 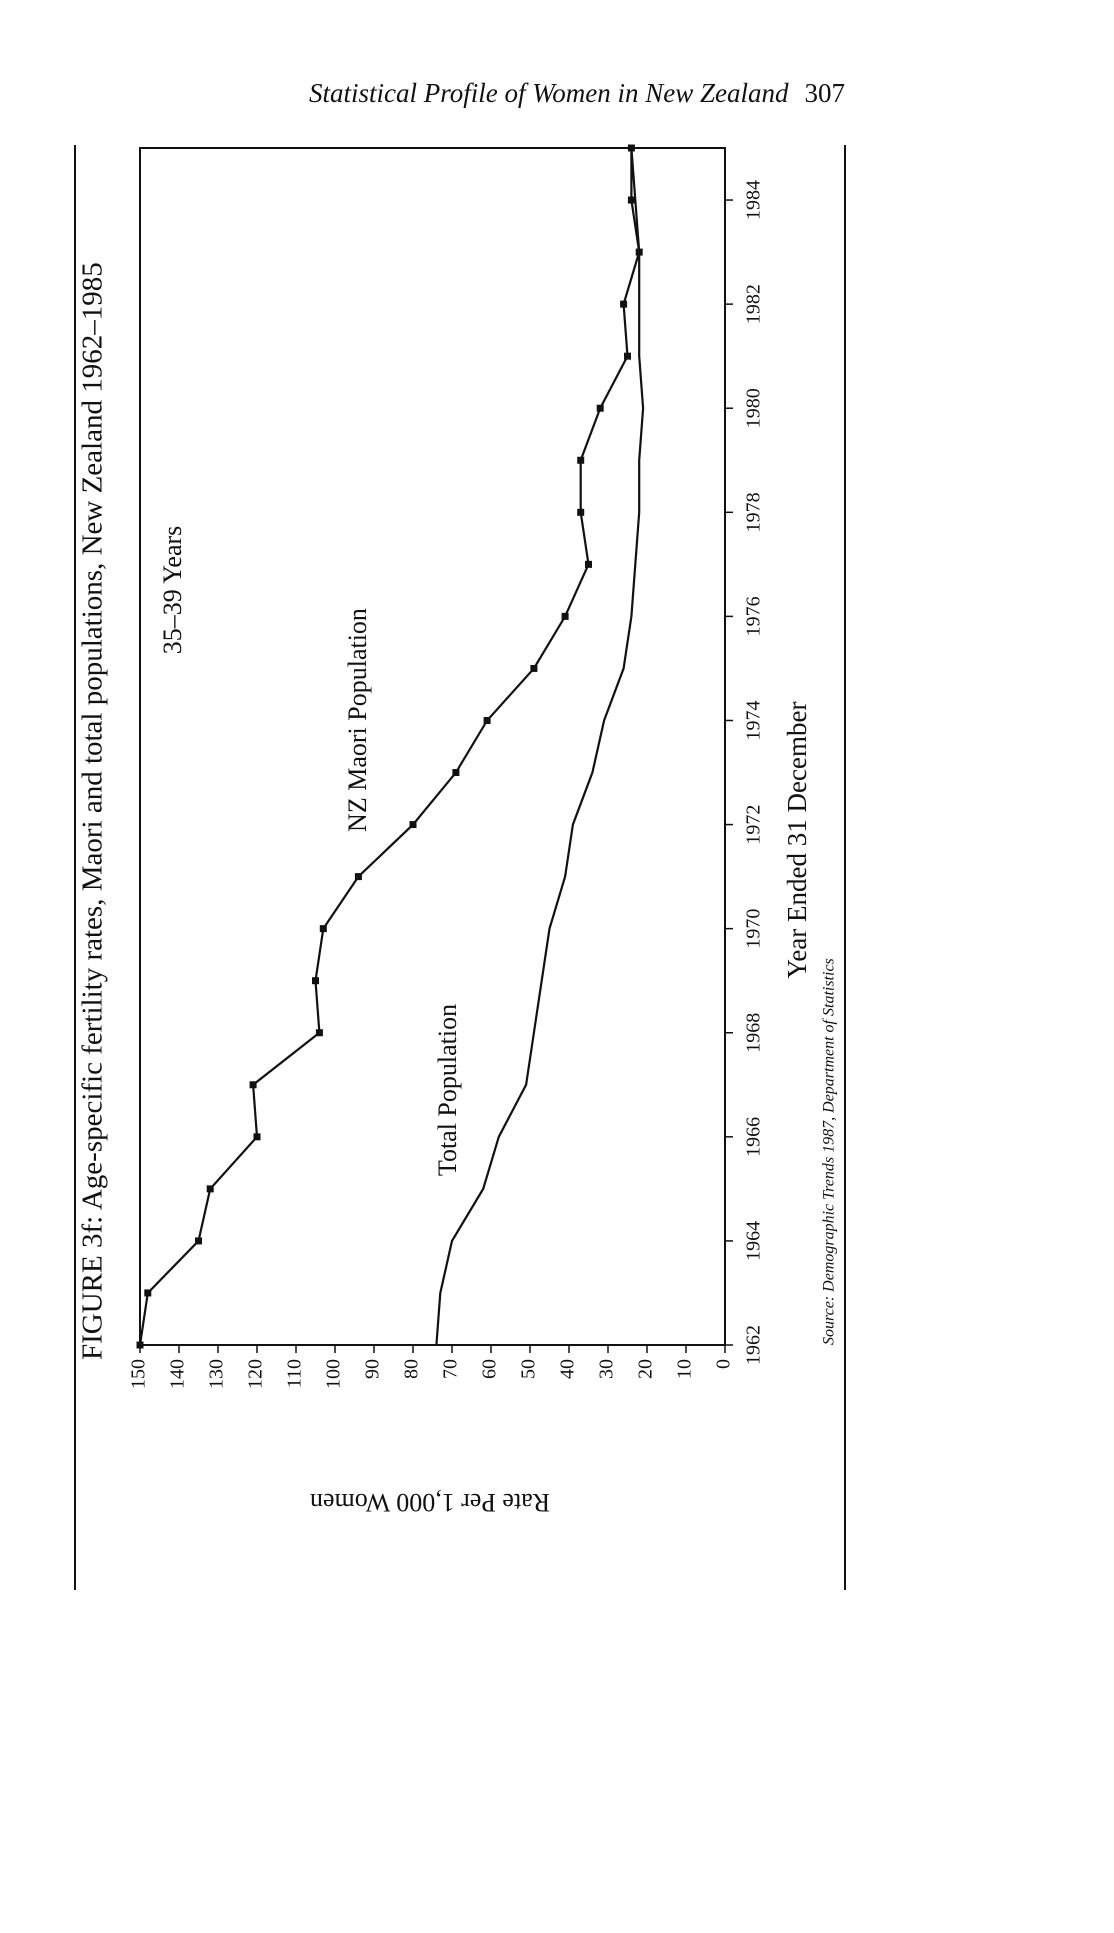 What do you see at coordinates (754, 1241) in the screenshot?
I see `x-tick-label: 1964` at bounding box center [754, 1241].